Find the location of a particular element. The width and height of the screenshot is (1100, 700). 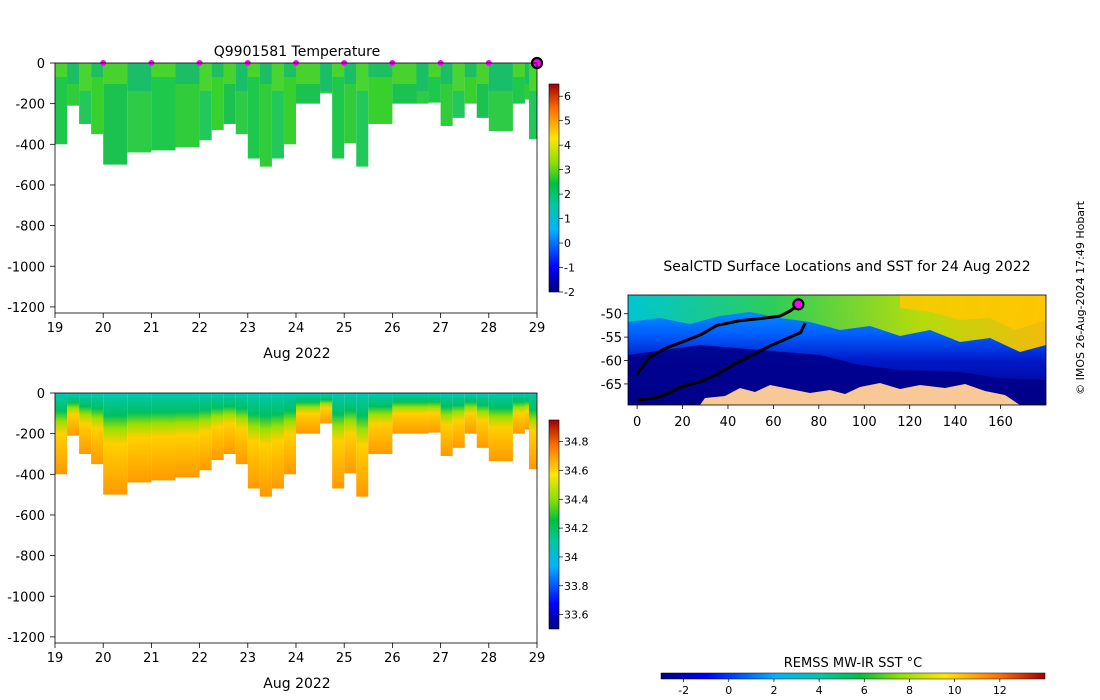

x-tick-label: 22 is located at coordinates (199, 658).